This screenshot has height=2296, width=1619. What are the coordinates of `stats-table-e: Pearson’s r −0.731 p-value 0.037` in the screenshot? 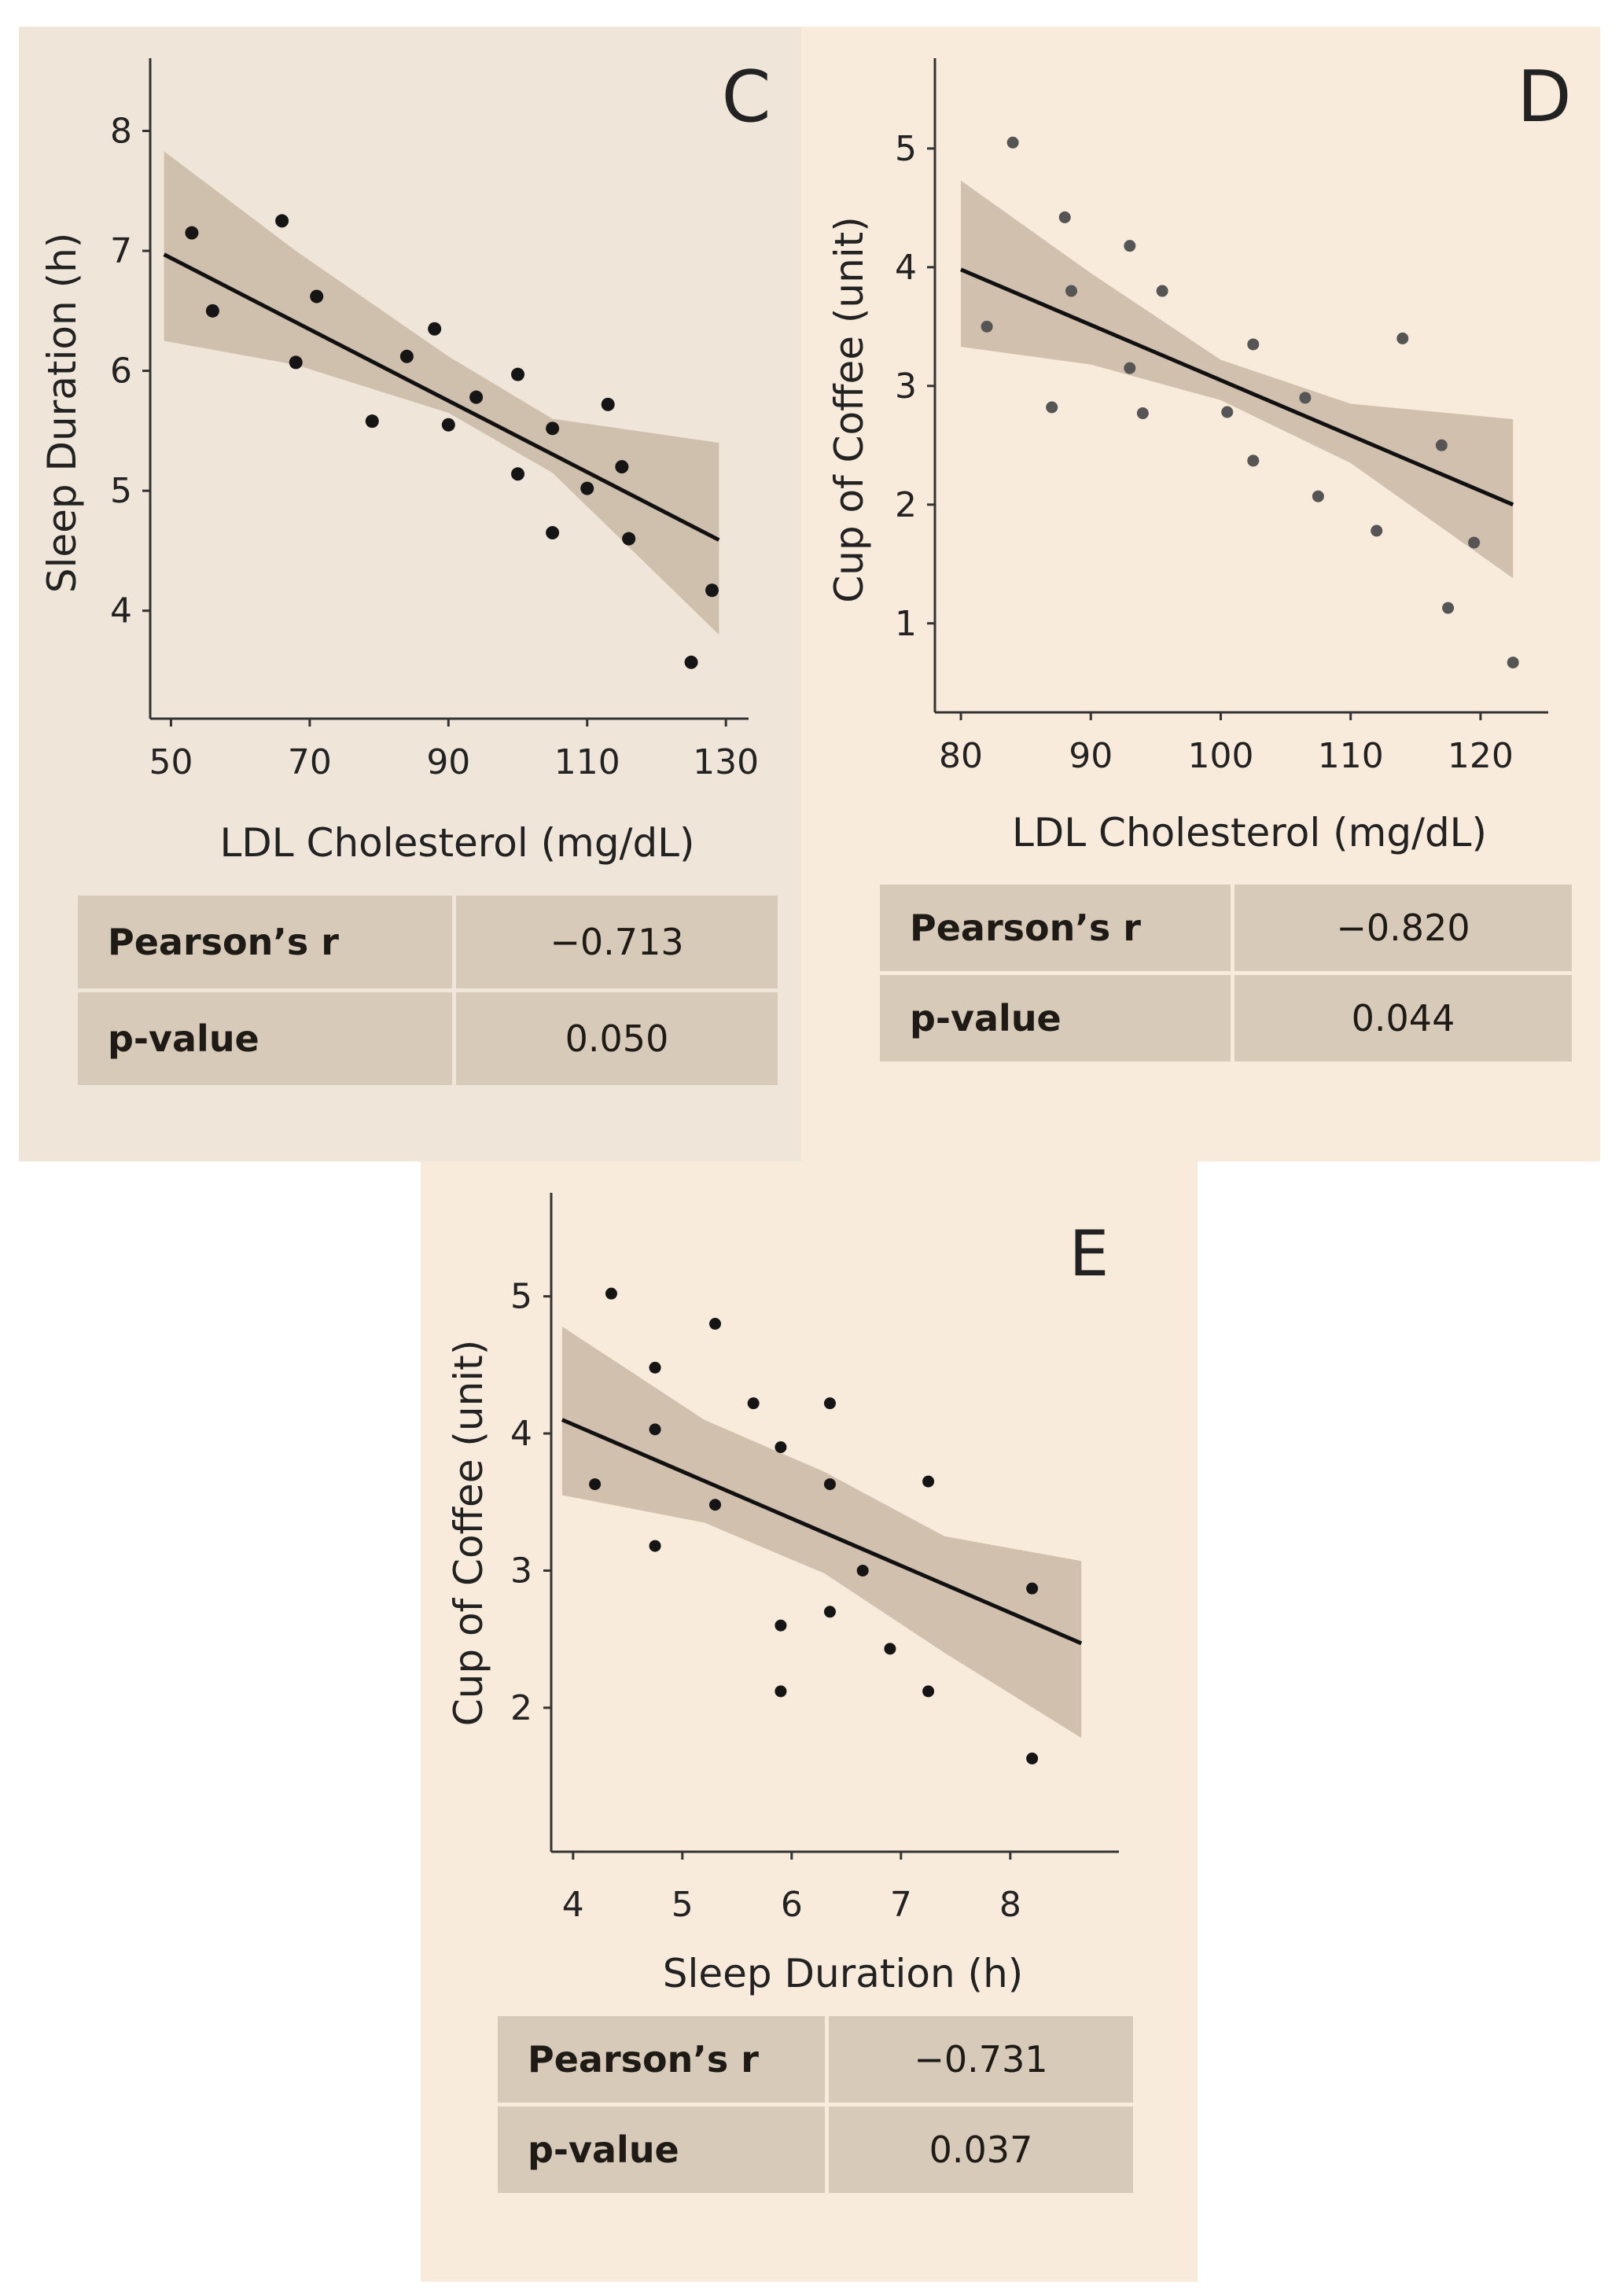 It's located at (815, 2104).